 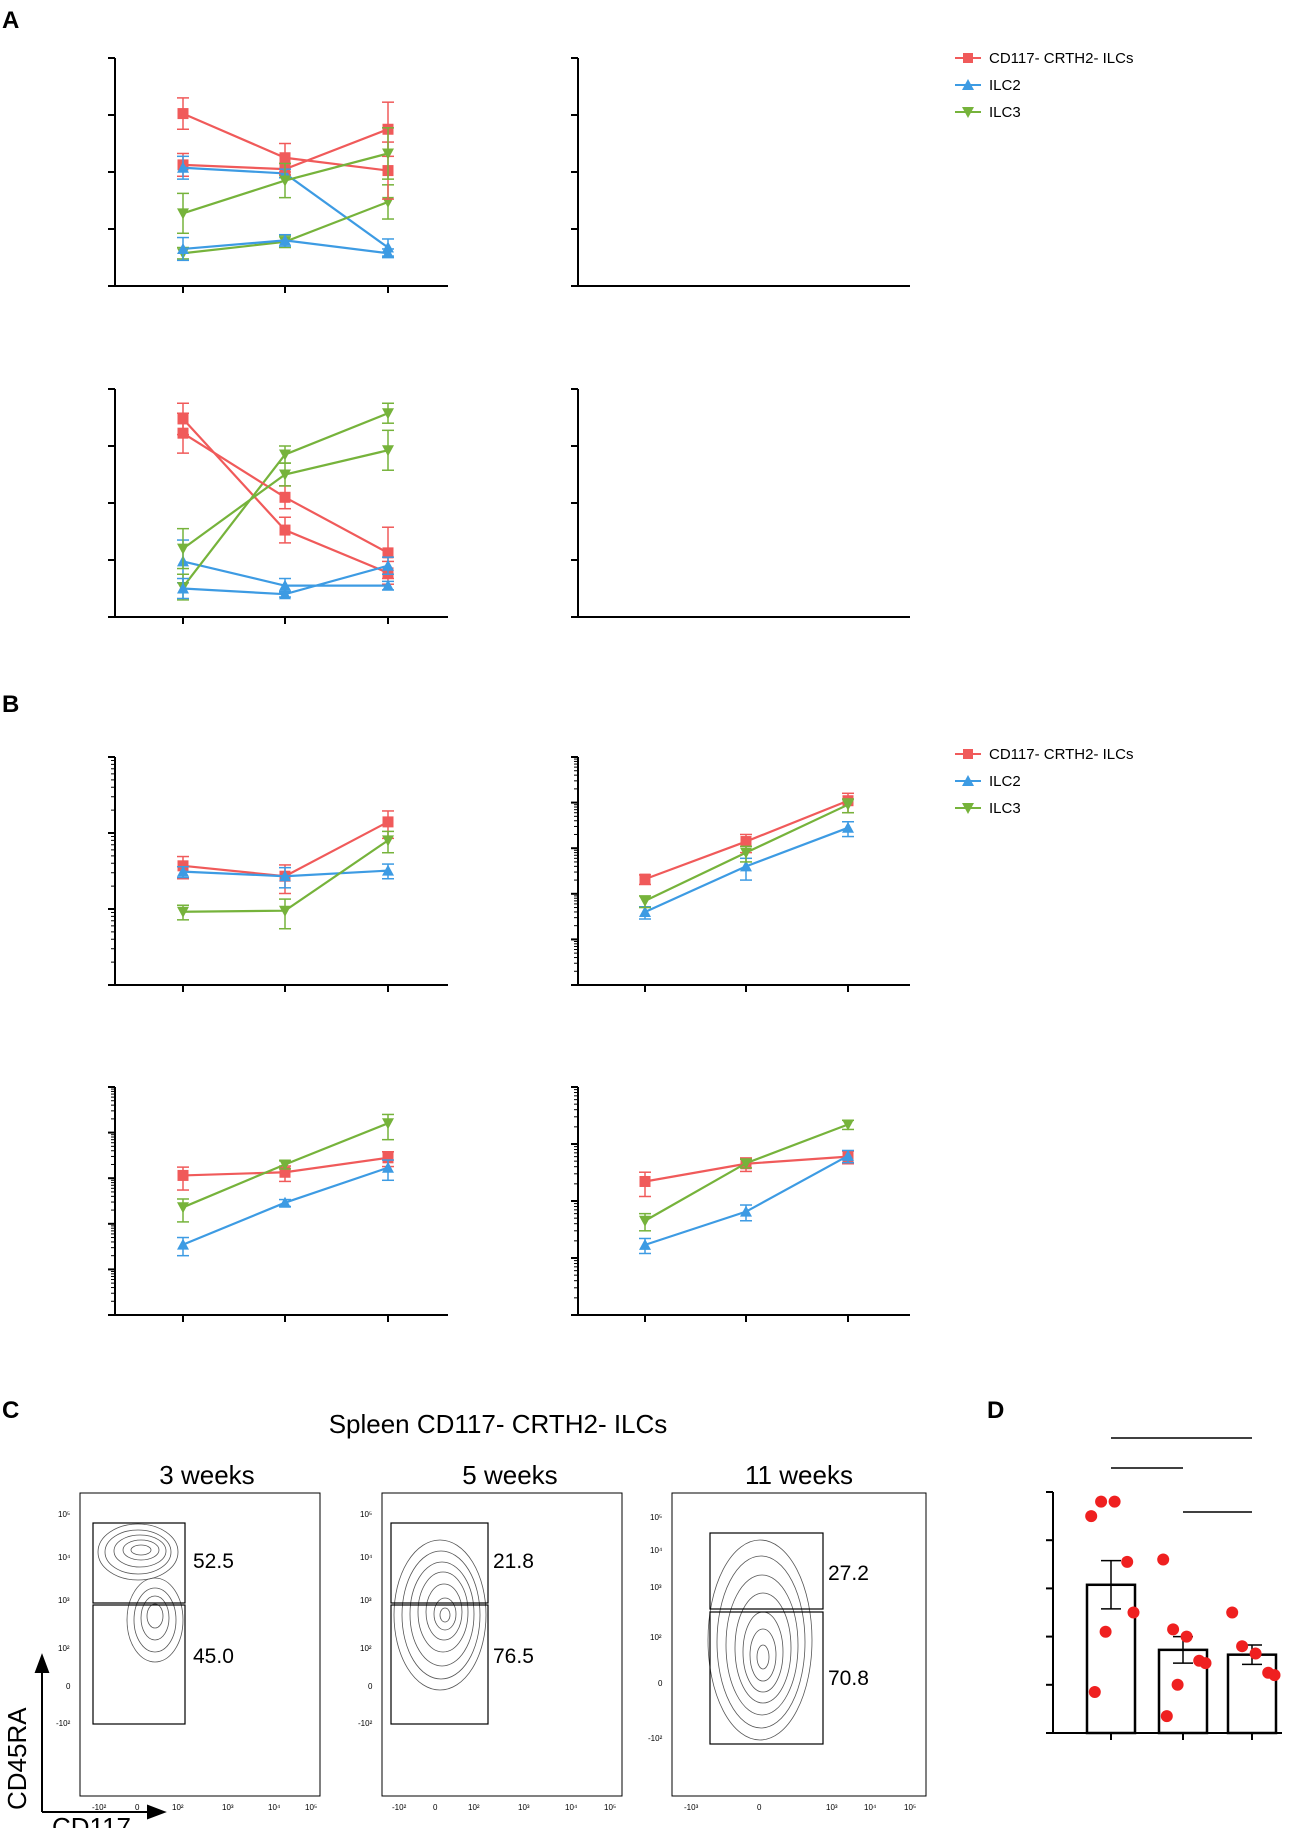 What do you see at coordinates (206, 1475) in the screenshot?
I see `flow-plot-label-1: 3 weeks` at bounding box center [206, 1475].